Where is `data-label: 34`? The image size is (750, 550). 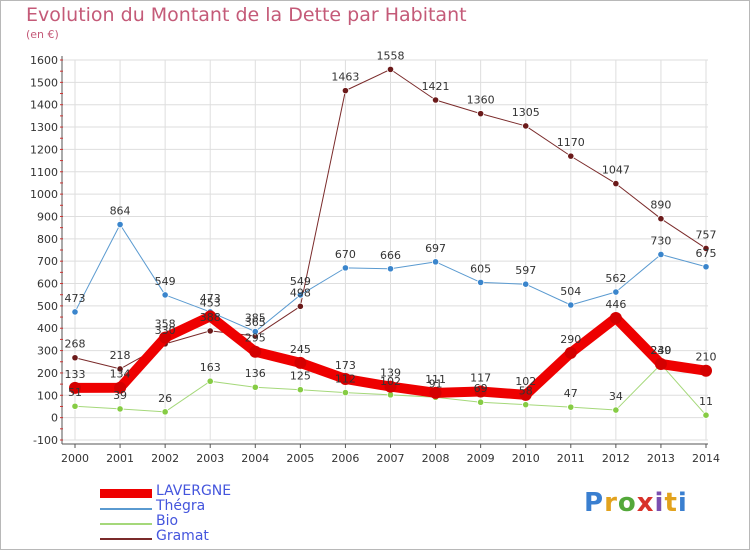
data-label: 34 is located at coordinates (616, 396).